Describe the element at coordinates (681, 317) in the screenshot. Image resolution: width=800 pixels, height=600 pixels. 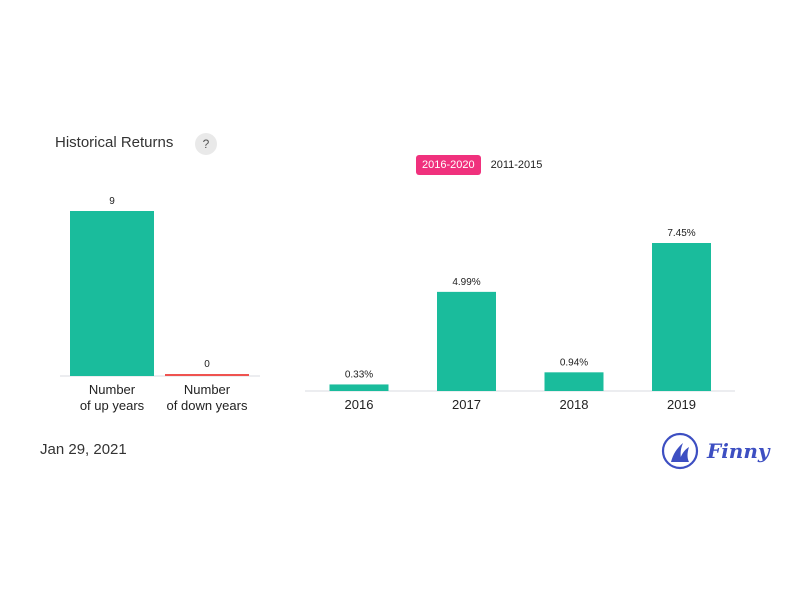
I see `bar-2019` at that location.